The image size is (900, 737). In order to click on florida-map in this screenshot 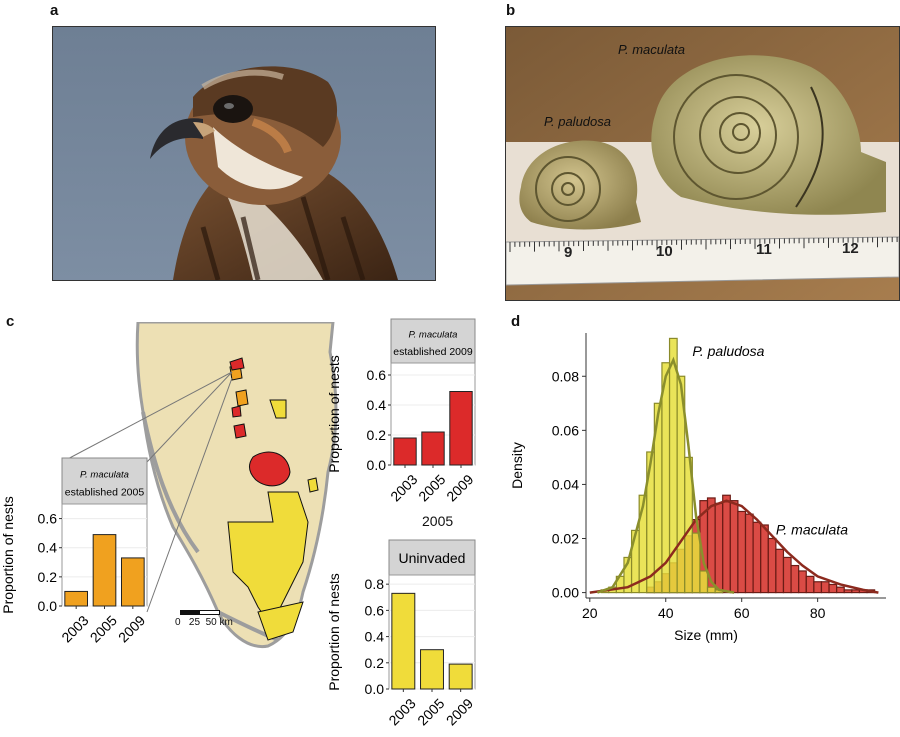, I will do `click(236, 485)`.